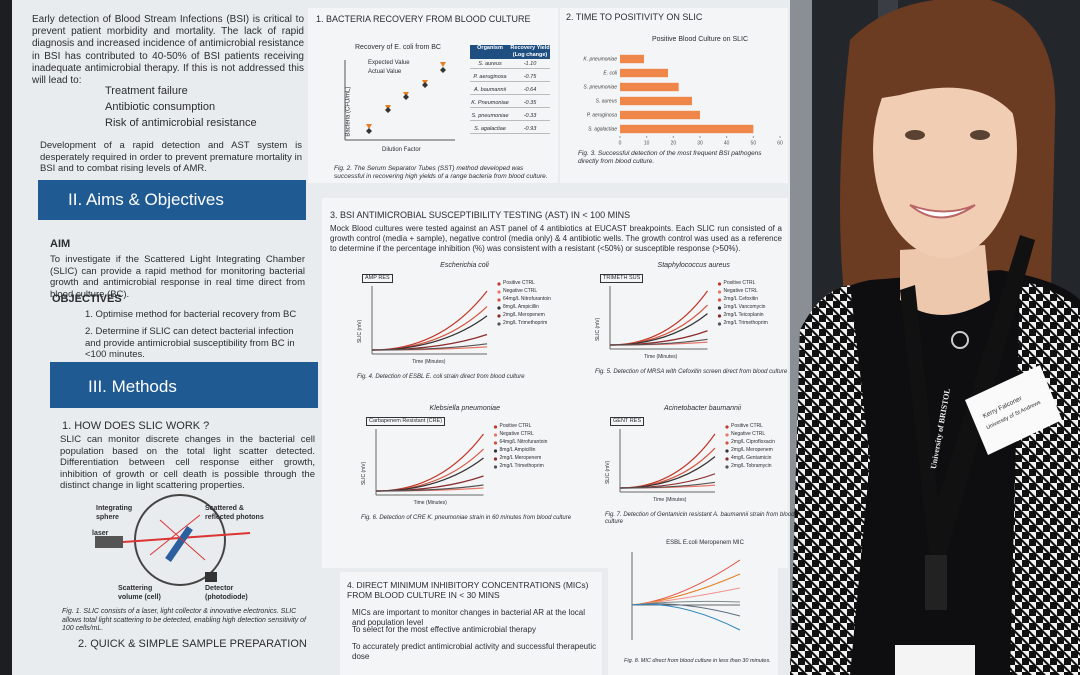  Describe the element at coordinates (146, 91) in the screenshot. I see `bullet: Treatment failure` at that location.